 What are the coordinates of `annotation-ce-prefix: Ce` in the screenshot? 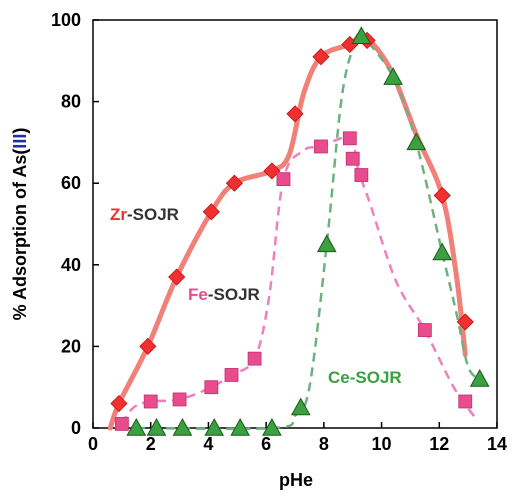 It's located at (339, 377).